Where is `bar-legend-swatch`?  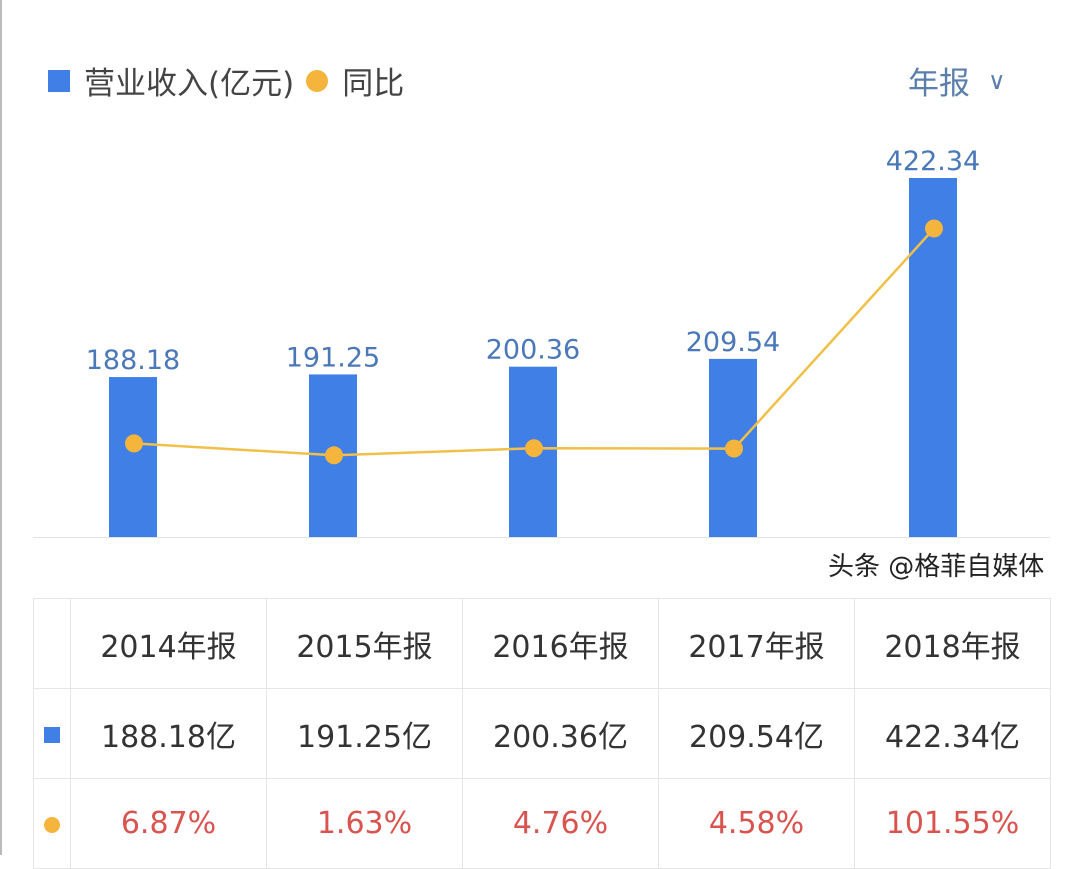 bar-legend-swatch is located at coordinates (59, 80).